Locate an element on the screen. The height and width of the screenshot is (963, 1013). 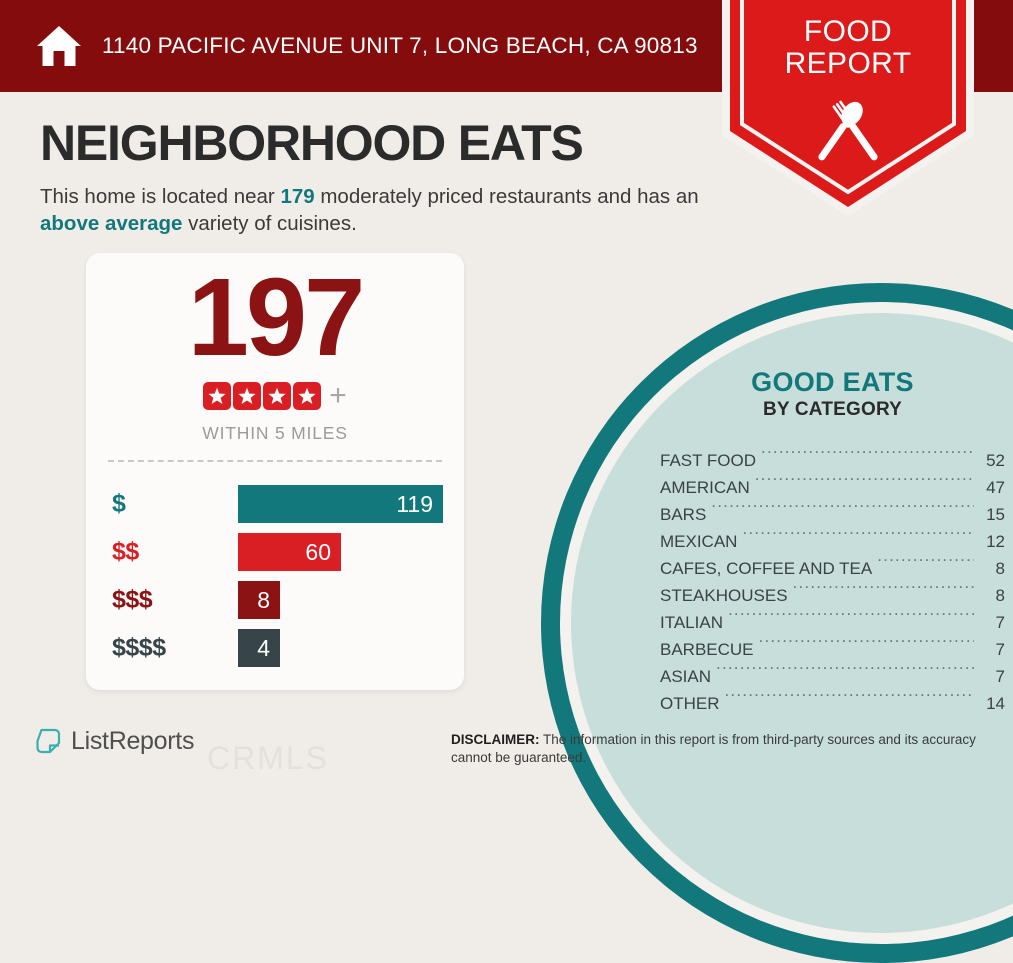
price-tier-value: 8 is located at coordinates (263, 599).